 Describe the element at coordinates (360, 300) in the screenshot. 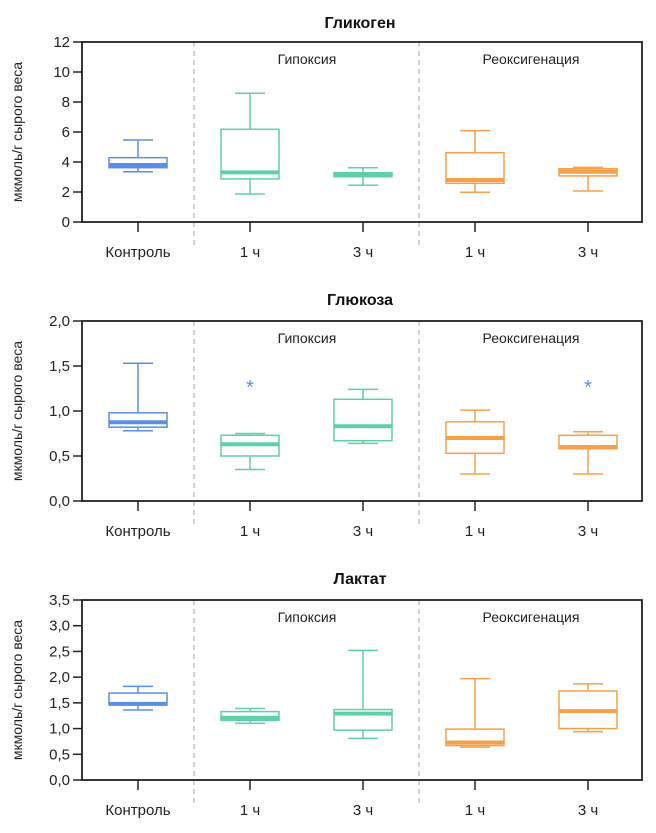

I see `chart-title: Глюкоза` at that location.